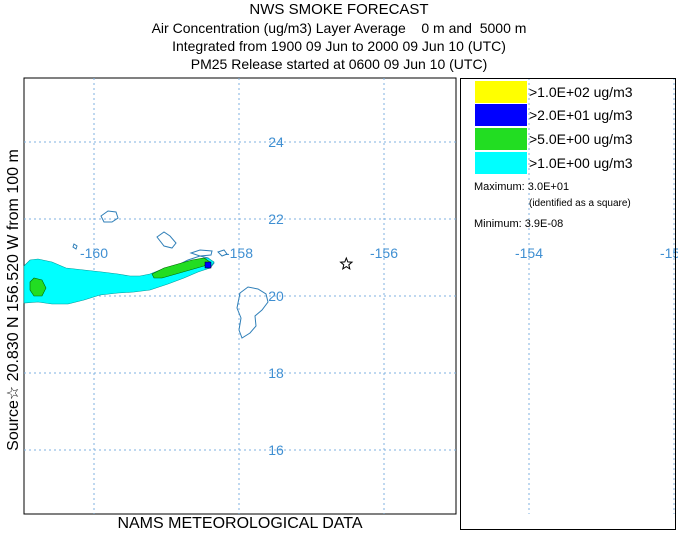 Image resolution: width=678 pixels, height=534 pixels. Describe the element at coordinates (94, 253) in the screenshot. I see `longitude-label: -160` at that location.